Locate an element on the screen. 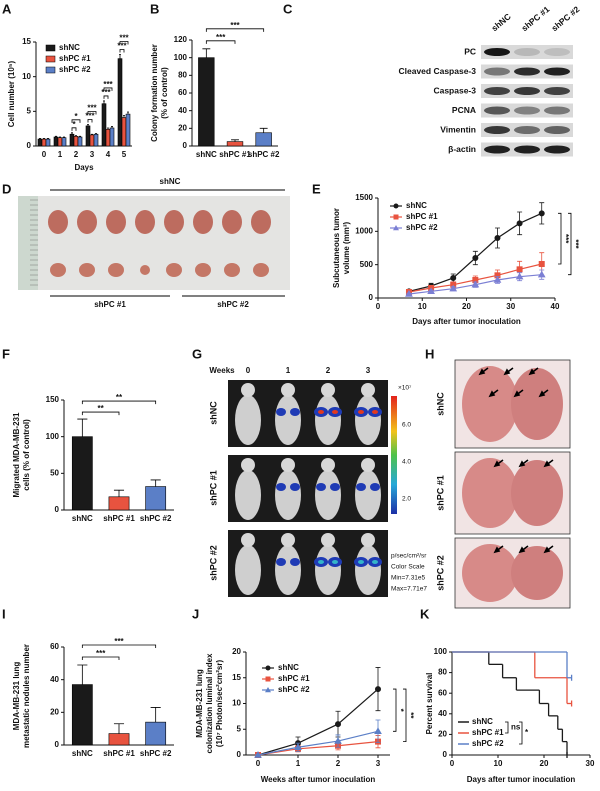 Image resolution: width=600 pixels, height=791 pixels. protein-label: PC is located at coordinates (470, 51).